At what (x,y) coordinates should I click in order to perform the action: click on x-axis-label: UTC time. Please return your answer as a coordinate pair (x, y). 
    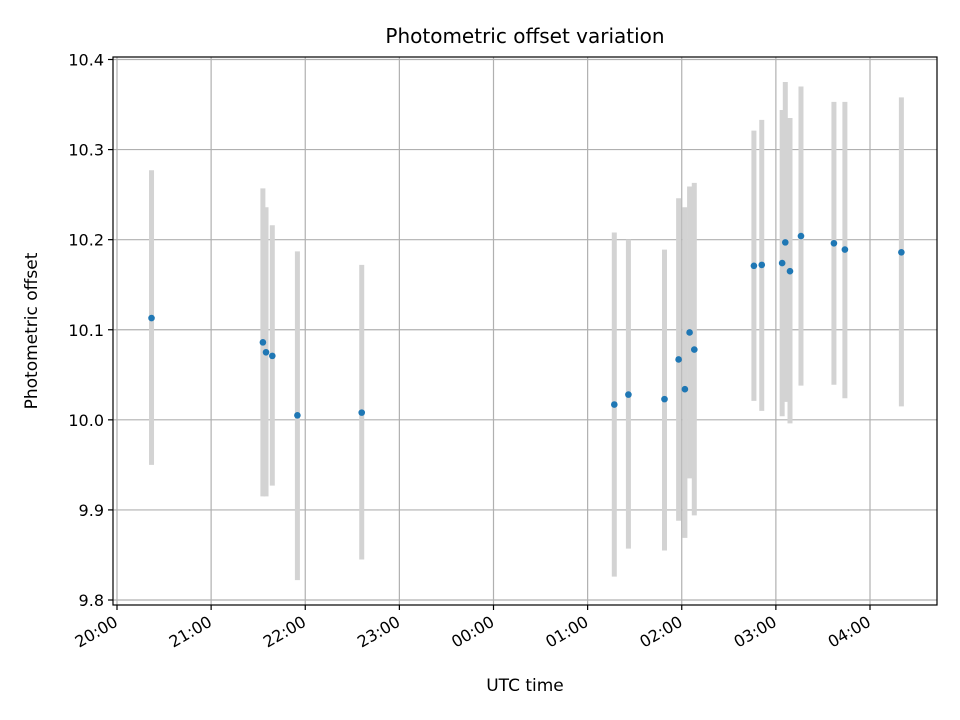
    Looking at the image, I should click on (525, 686).